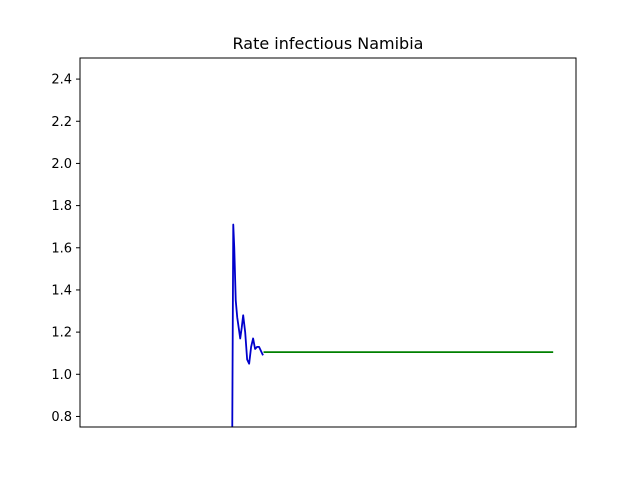  I want to click on y-tick-label: 2.2, so click(61, 122).